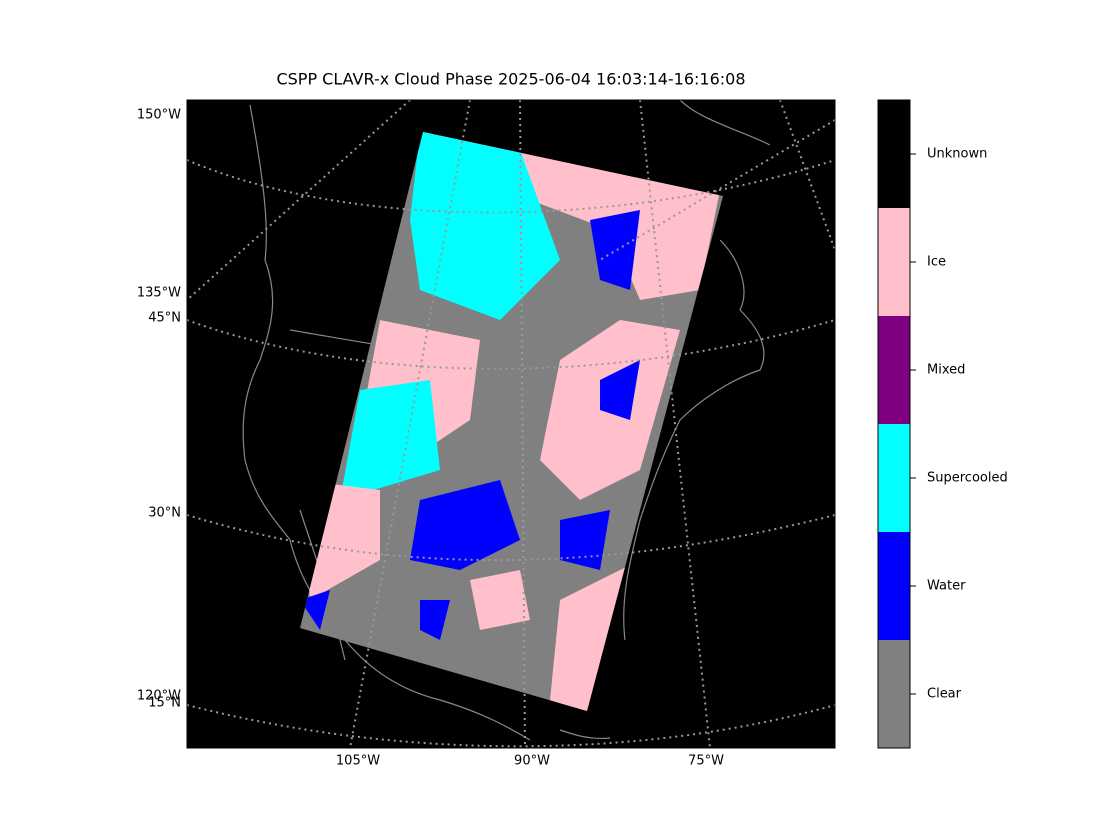 This screenshot has height=840, width=1120. What do you see at coordinates (532, 761) in the screenshot?
I see `bottom-axis-label: 90°W` at bounding box center [532, 761].